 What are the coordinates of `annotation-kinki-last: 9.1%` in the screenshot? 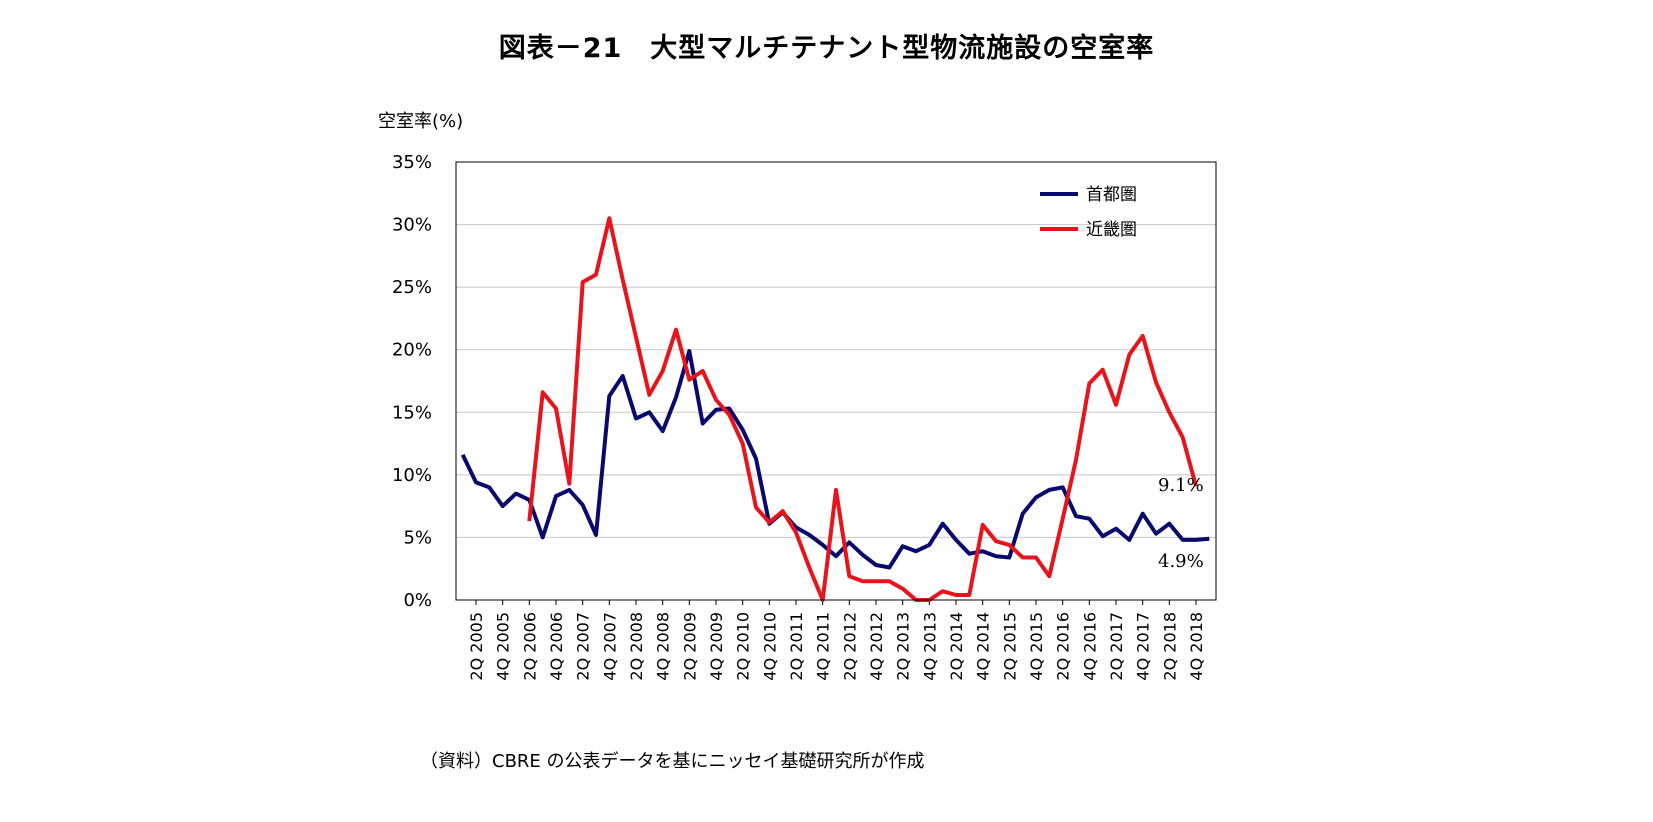 It's located at (1181, 485).